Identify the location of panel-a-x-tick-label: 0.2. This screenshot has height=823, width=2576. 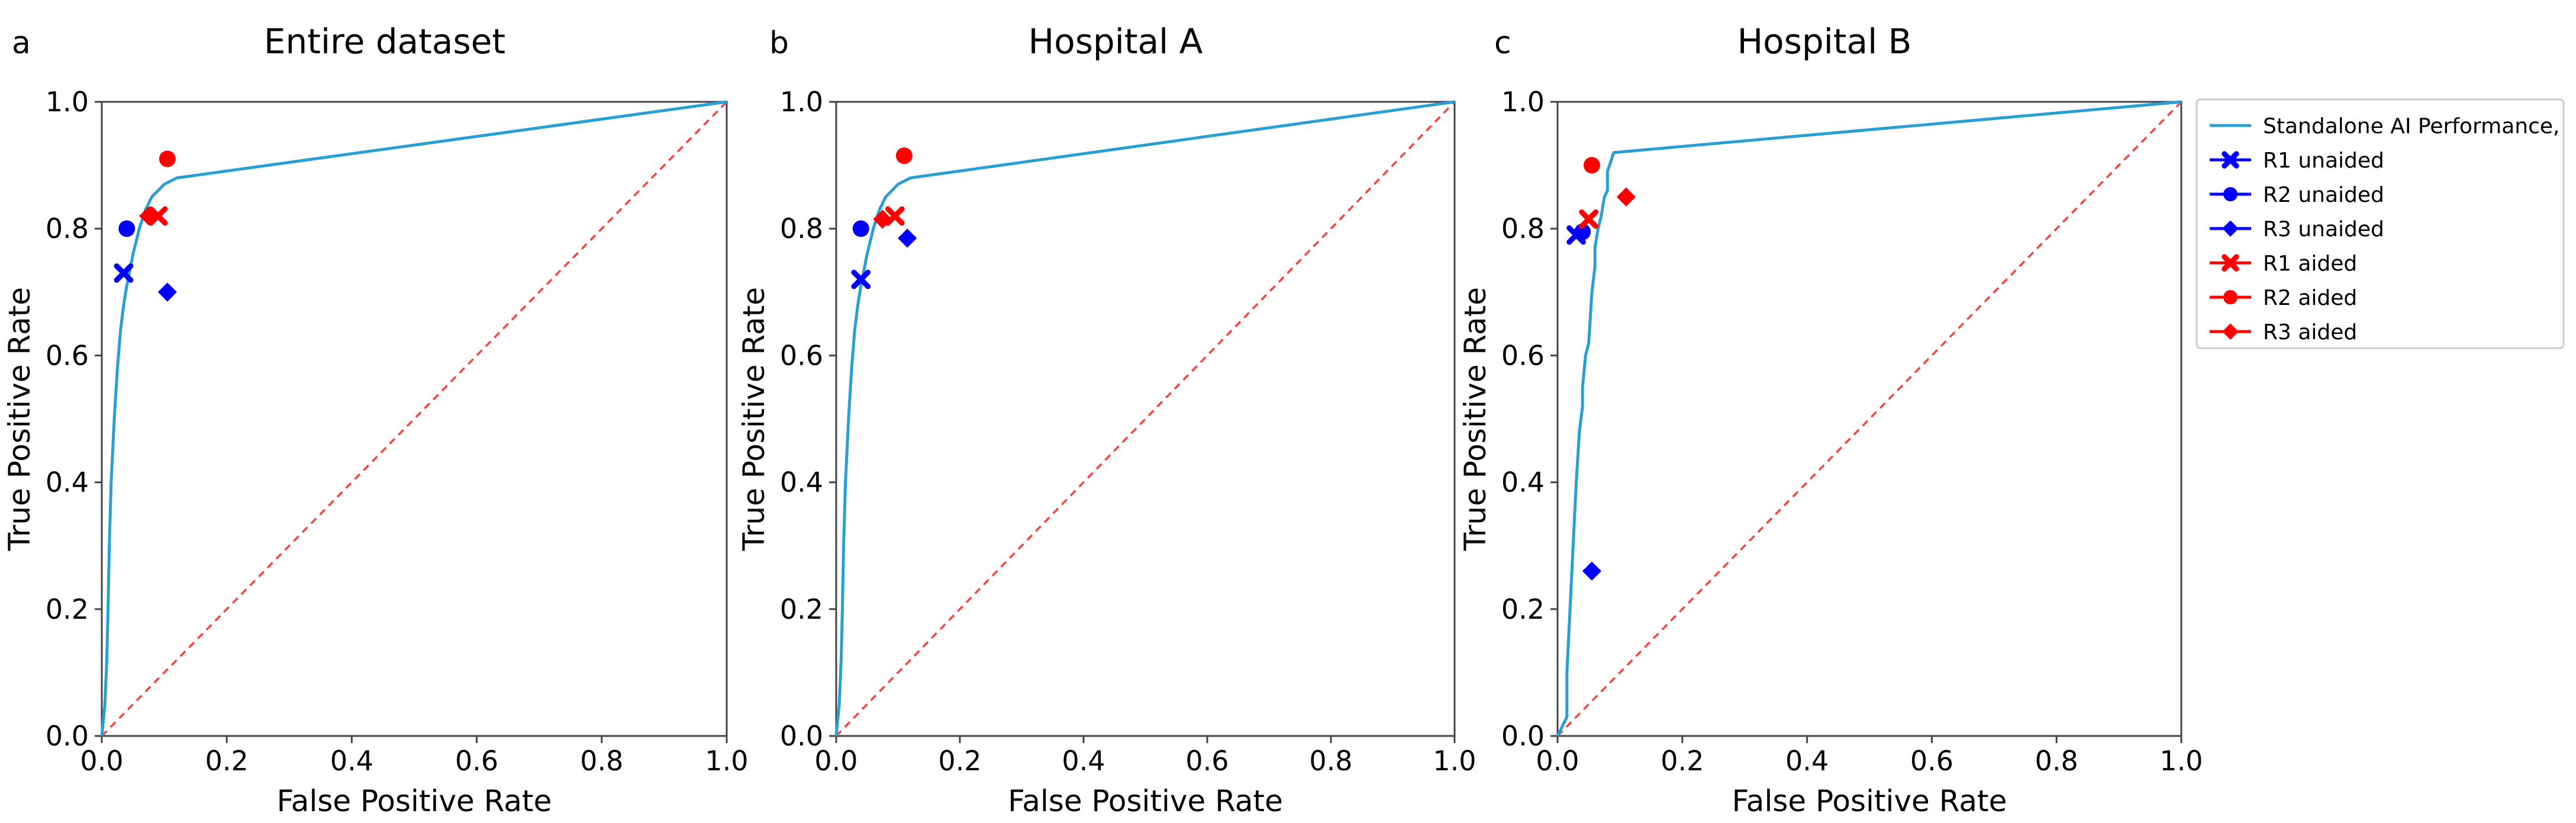
(227, 761).